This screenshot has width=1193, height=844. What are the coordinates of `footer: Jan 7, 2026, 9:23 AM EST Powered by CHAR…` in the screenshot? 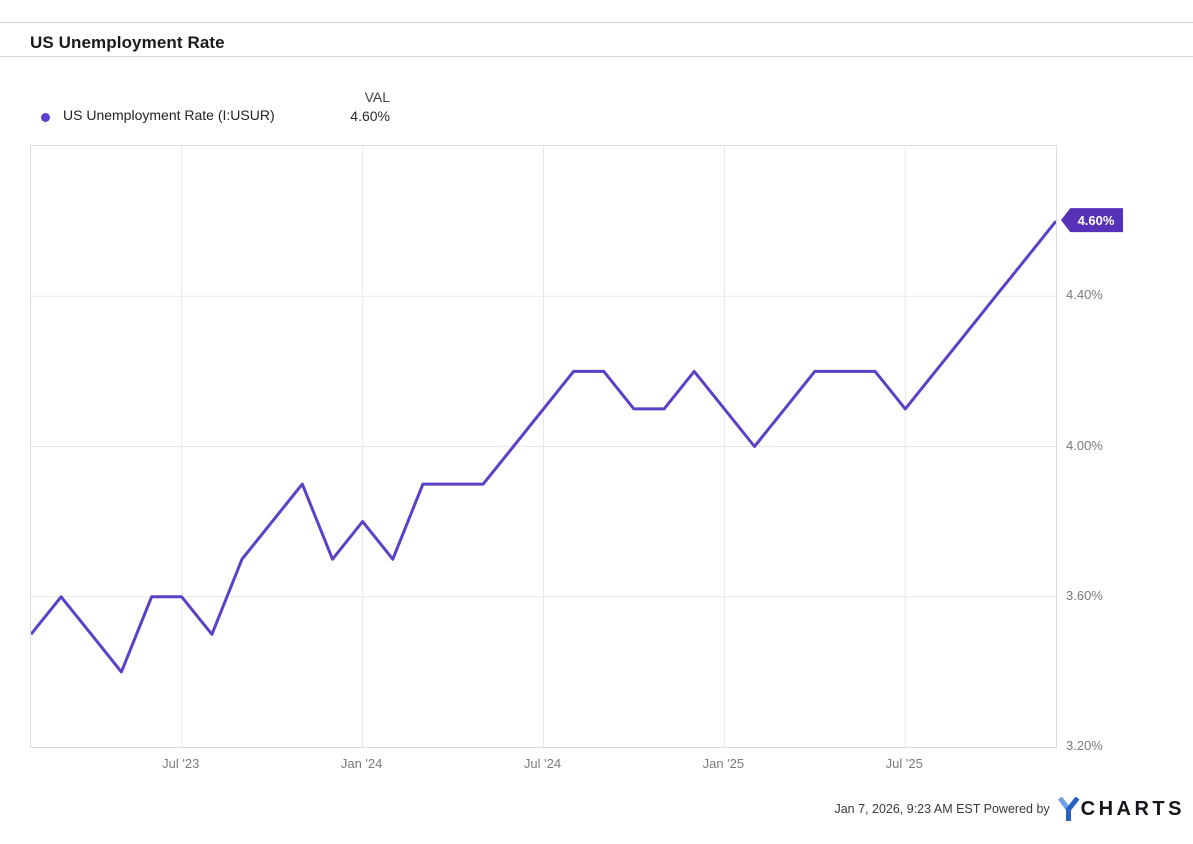 It's located at (1009, 809).